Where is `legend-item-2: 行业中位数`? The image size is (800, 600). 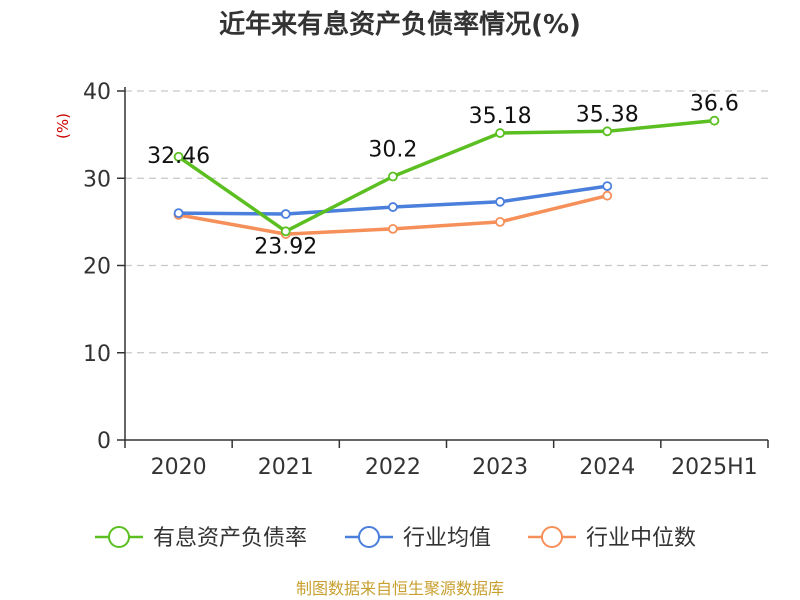 legend-item-2: 行业中位数 is located at coordinates (612, 538).